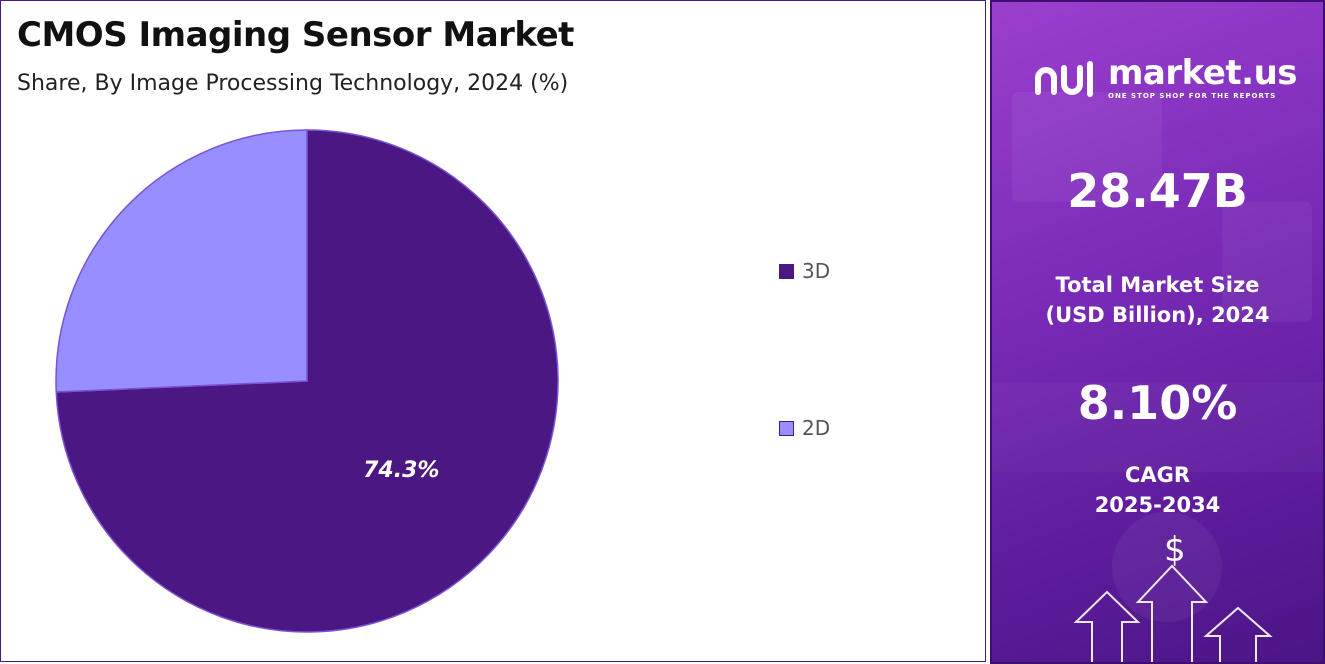 This screenshot has height=664, width=1325. Describe the element at coordinates (1064, 79) in the screenshot. I see `market-us-logo-icon` at that location.